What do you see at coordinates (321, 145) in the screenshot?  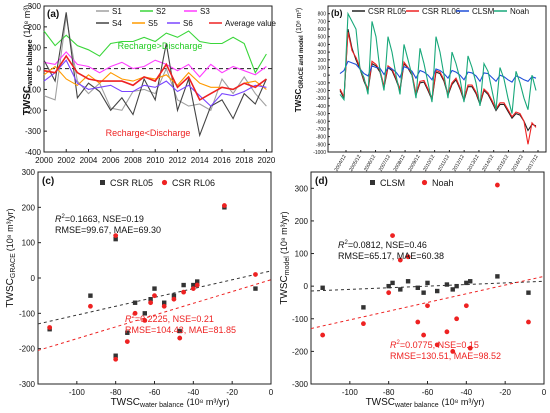 I see `panel-b-ytick-label: -900` at bounding box center [321, 145].